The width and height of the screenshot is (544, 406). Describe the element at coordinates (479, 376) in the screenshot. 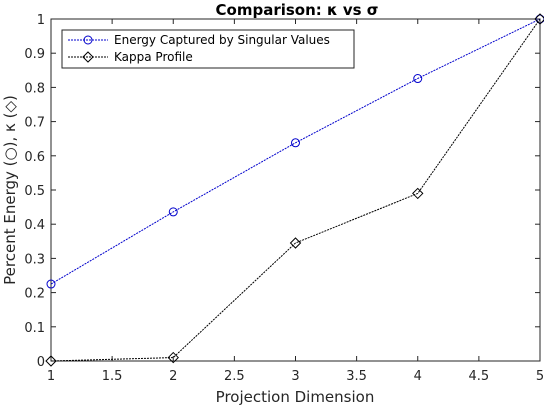

I see `x-tick-label: 4.5` at that location.